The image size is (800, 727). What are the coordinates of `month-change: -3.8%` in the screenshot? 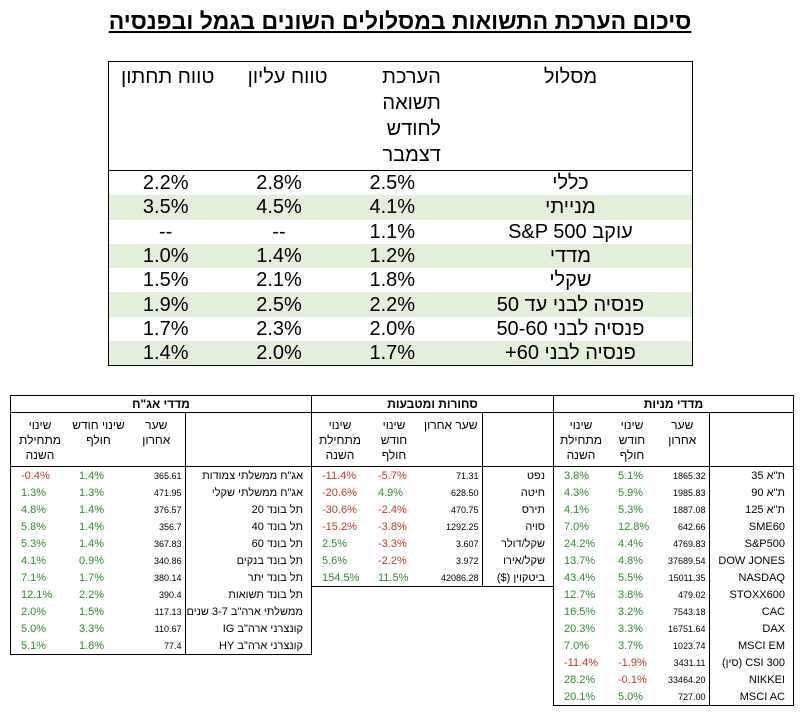 It's located at (392, 526).